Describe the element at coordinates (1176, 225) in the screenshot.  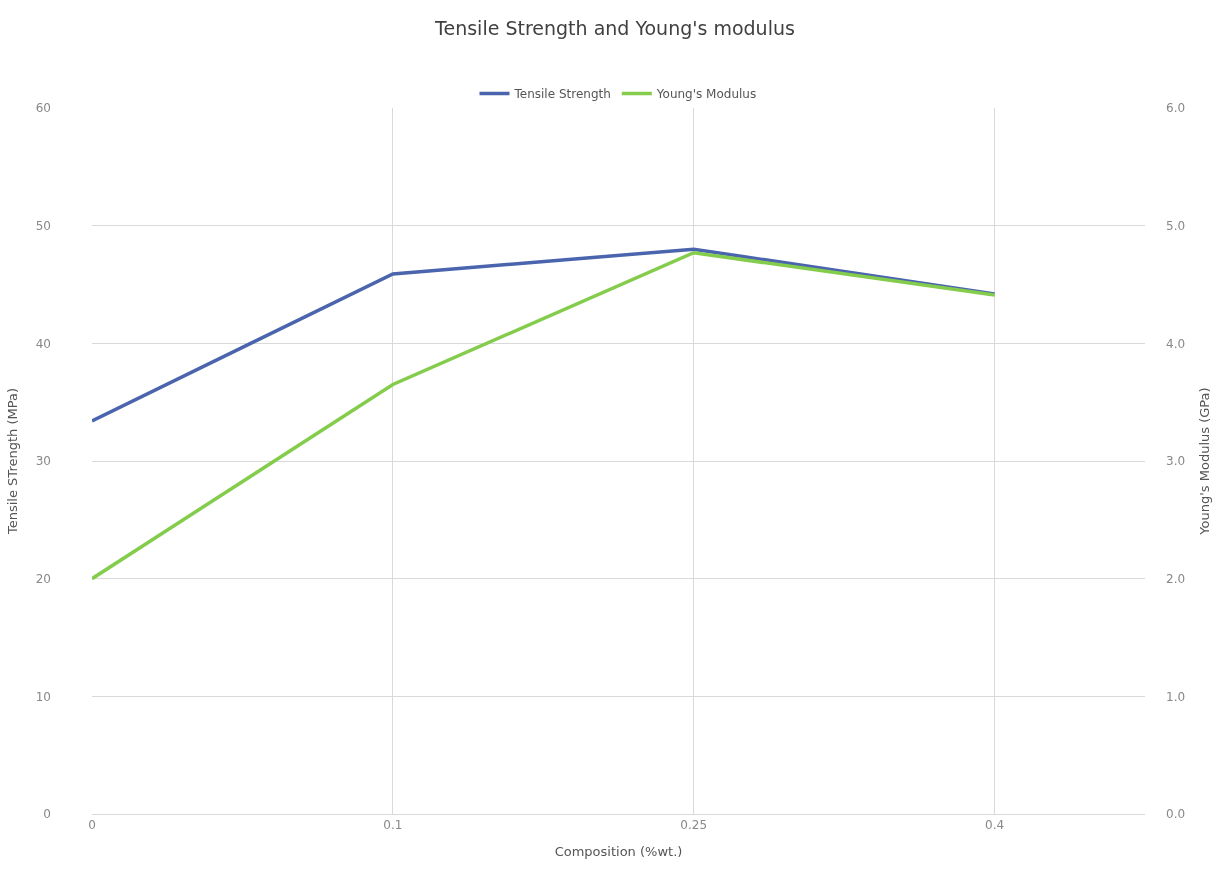
I see `y2-tick-label: 5.0` at that location.